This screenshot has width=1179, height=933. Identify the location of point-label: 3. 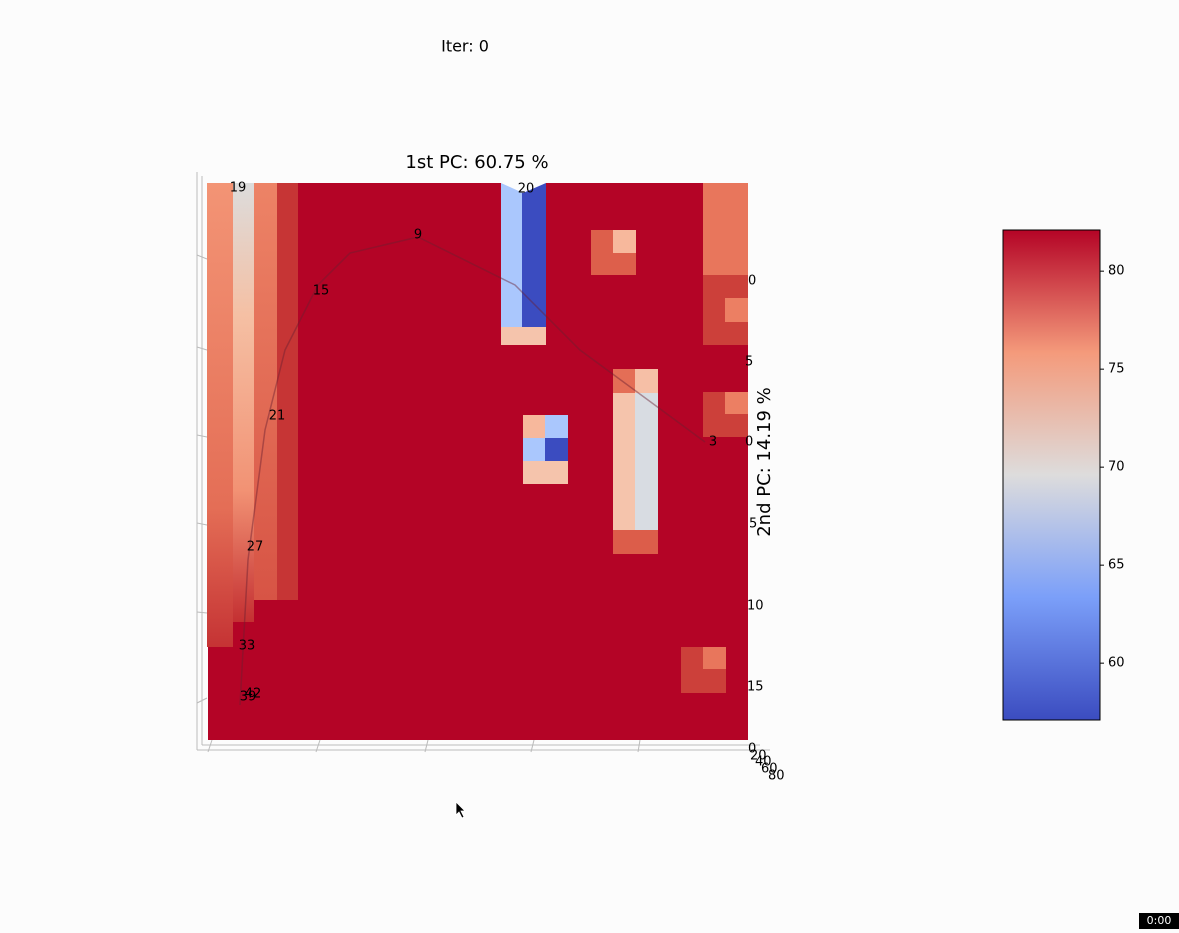
(713, 442).